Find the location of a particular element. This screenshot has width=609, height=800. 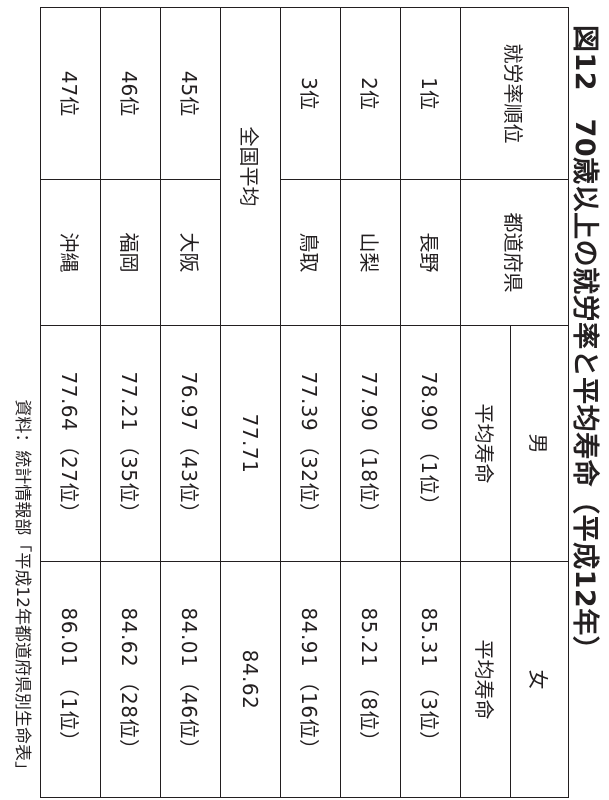

female-rank: （28位） is located at coordinates (129, 715).